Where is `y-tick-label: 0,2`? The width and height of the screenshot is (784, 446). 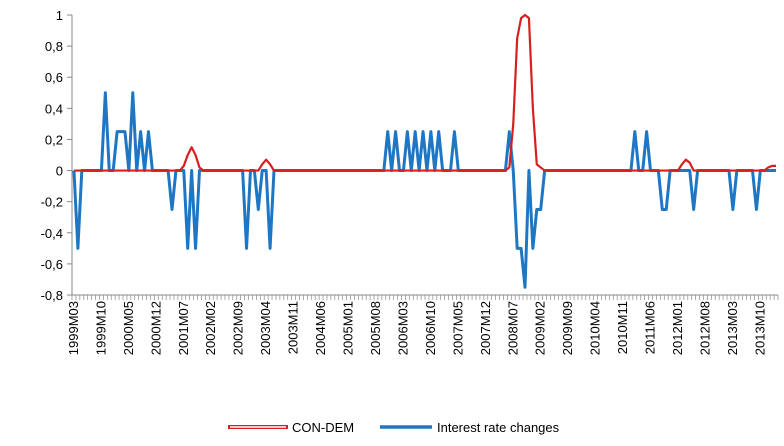
y-tick-label: 0,2 is located at coordinates (54, 139).